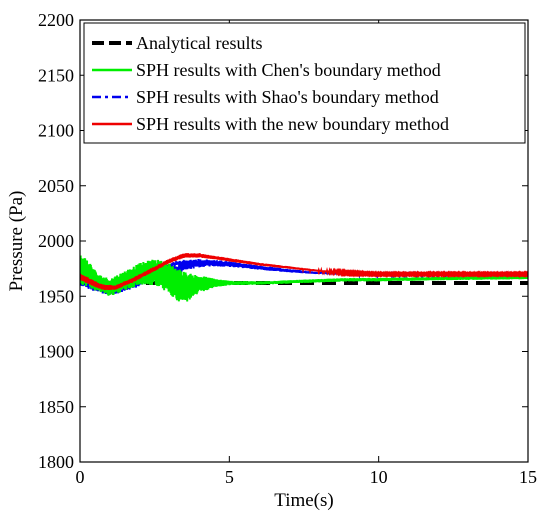 This screenshot has width=550, height=521. Describe the element at coordinates (287, 97) in the screenshot. I see `legend-label-2: SPH results with Shao's boundary method` at that location.